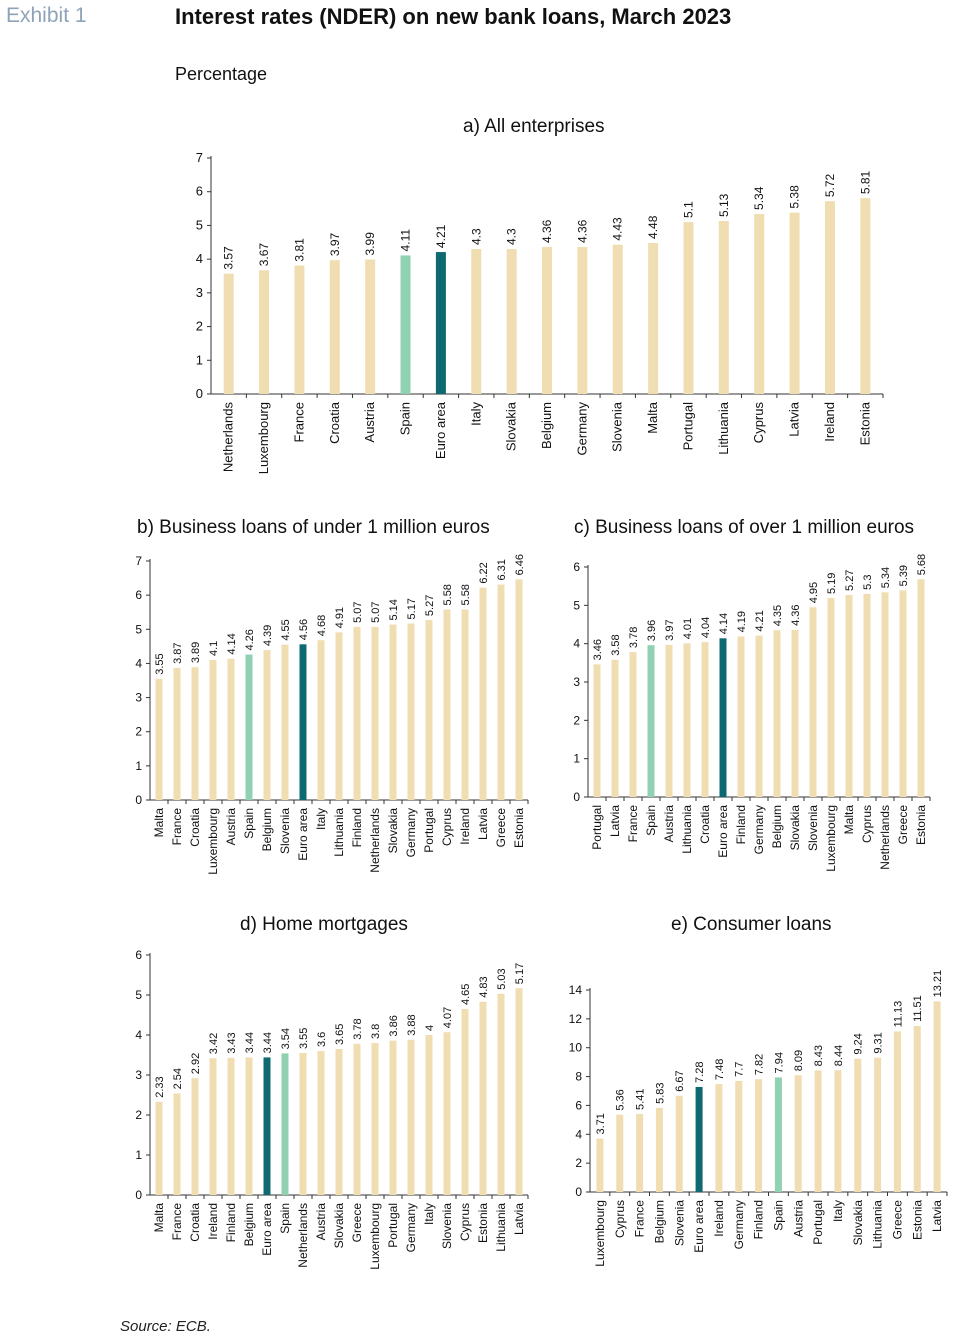 Image resolution: width=969 pixels, height=1338 pixels. Describe the element at coordinates (160, 663) in the screenshot. I see `data-label: 3.55` at that location.